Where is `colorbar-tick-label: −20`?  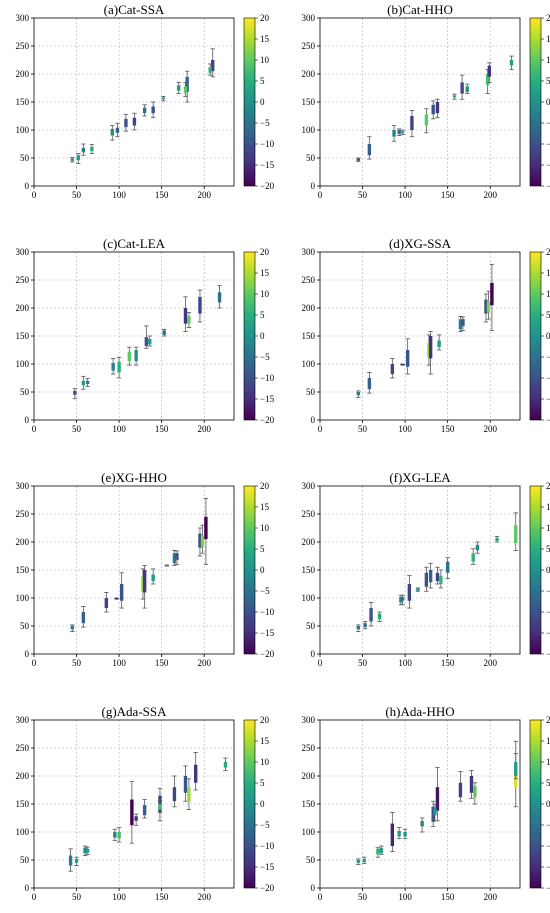 colorbar-tick-label: −20 is located at coordinates (548, 888).